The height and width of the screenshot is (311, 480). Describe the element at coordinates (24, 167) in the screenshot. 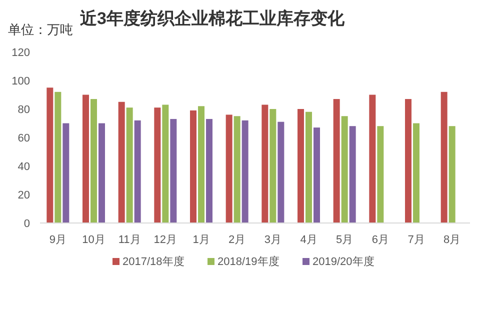

I see `y-tick-label: 40` at that location.